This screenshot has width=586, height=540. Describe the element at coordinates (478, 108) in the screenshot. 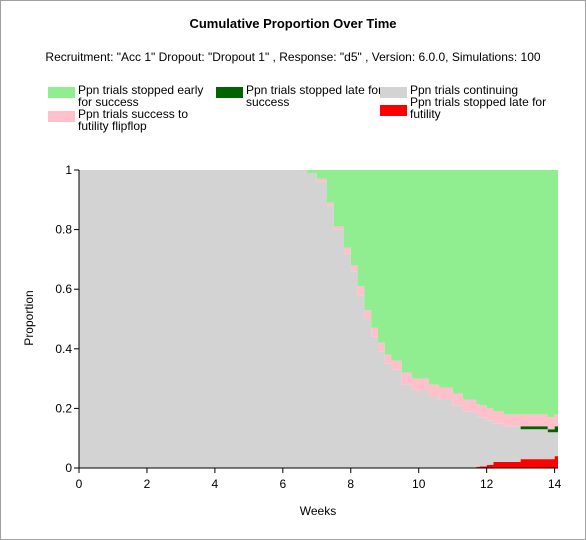

I see `legend-label-late-futility: Ppn trials stopped late for futility` at that location.